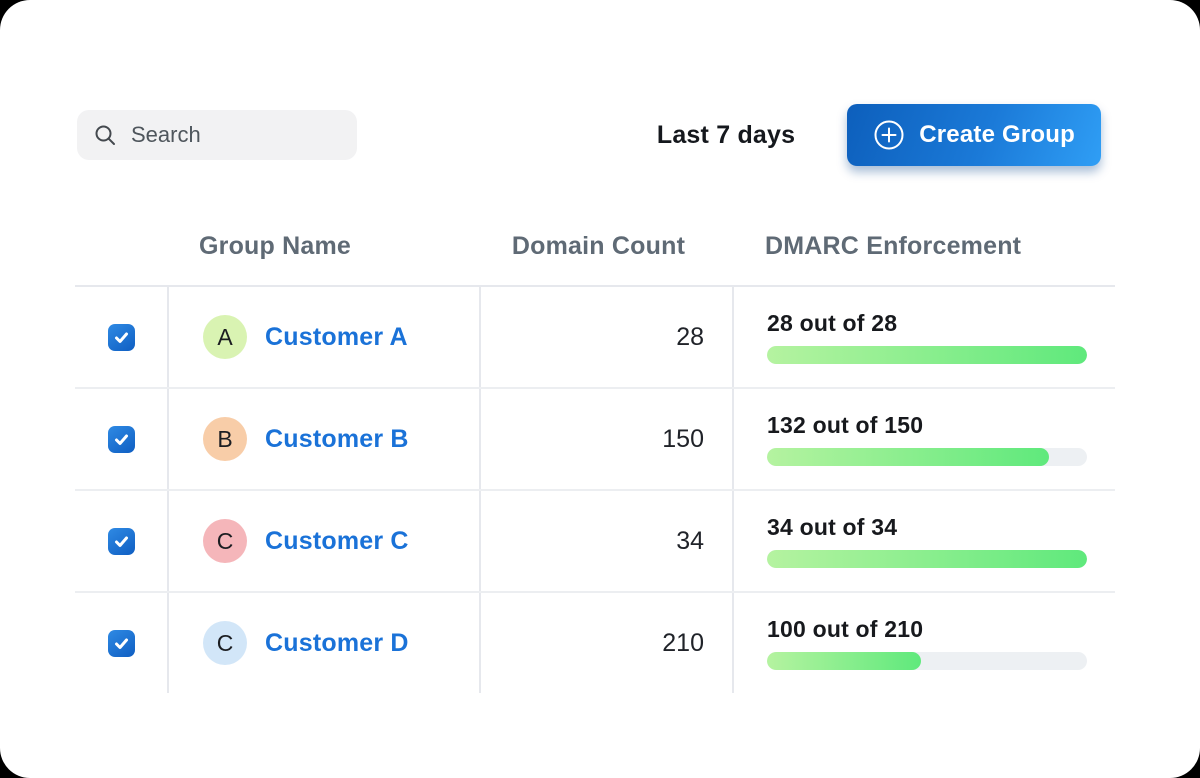 This screenshot has height=778, width=1200. I want to click on customer-name-link: Customer D, so click(337, 642).